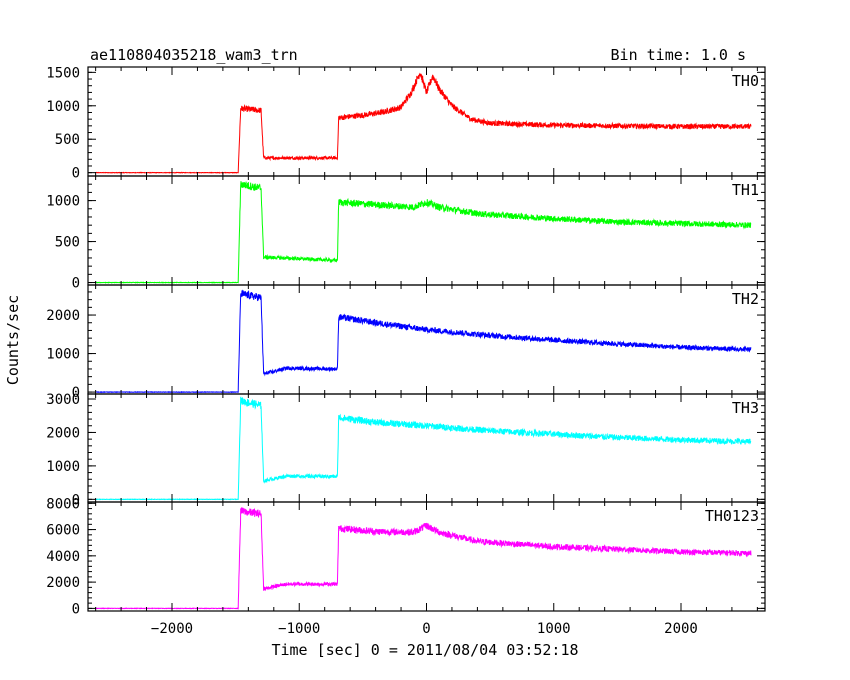 The height and width of the screenshot is (680, 850). Describe the element at coordinates (745, 299) in the screenshot. I see `panel-label-th2: TH2` at that location.